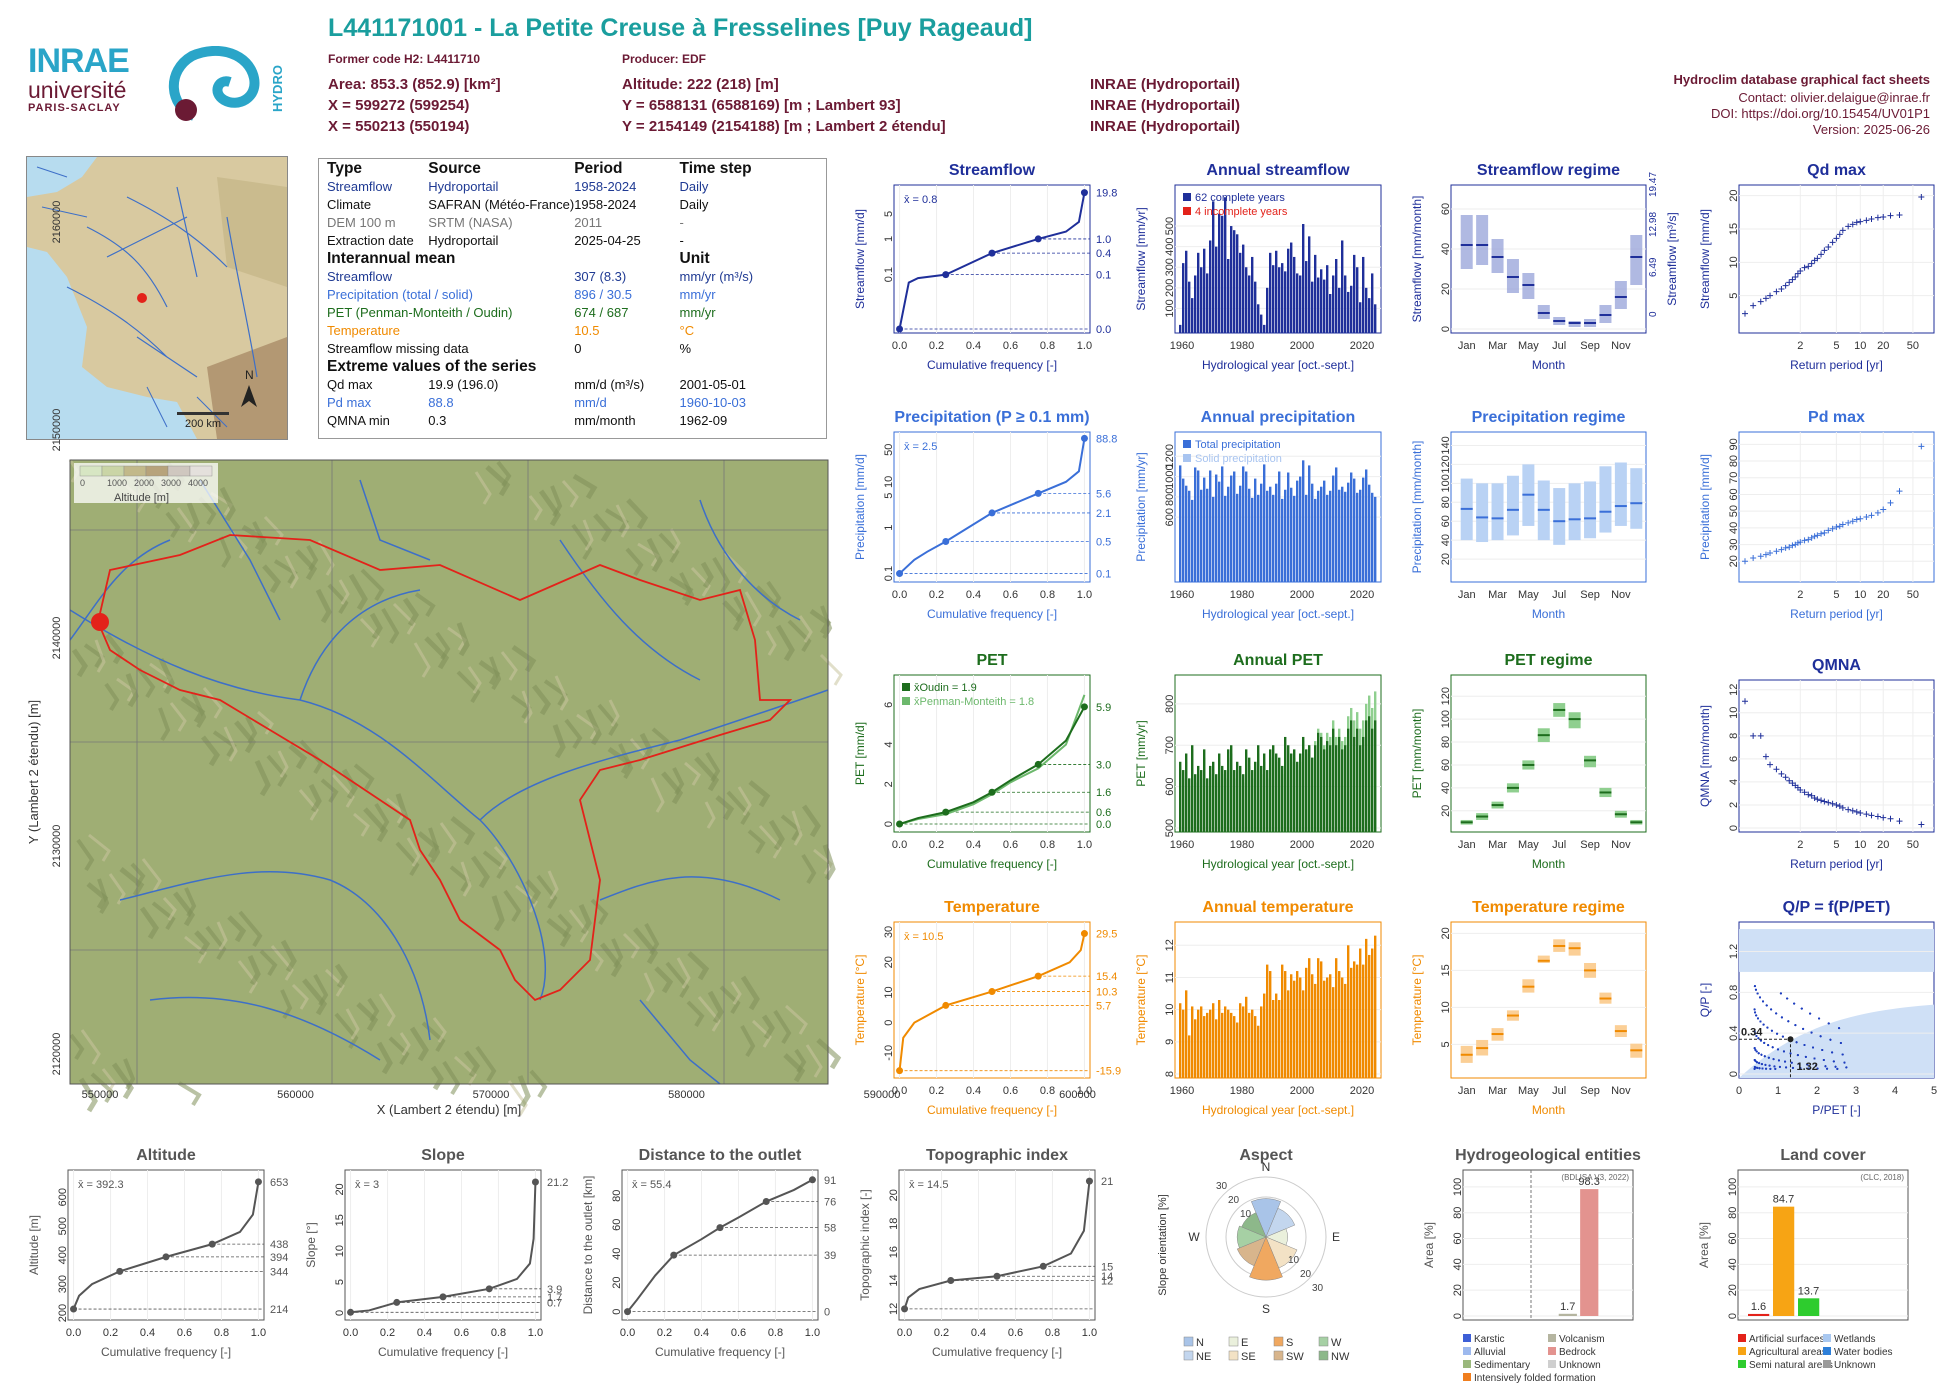  I want to click on legend-label: Artificial surfaces, so click(1787, 1339).